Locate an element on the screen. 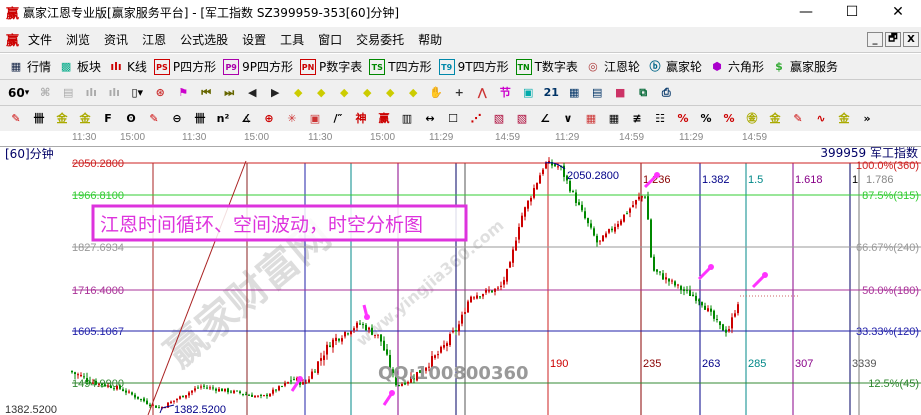  yellow-left-icon: ◆ is located at coordinates (298, 92).